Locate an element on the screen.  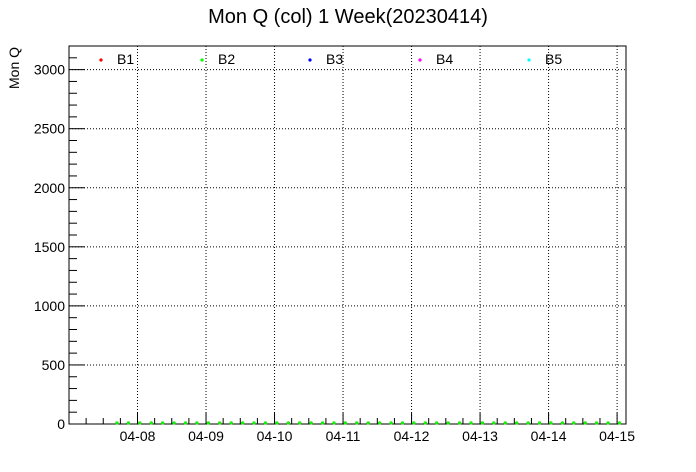
y-tick-label: 3000 is located at coordinates (49, 70).